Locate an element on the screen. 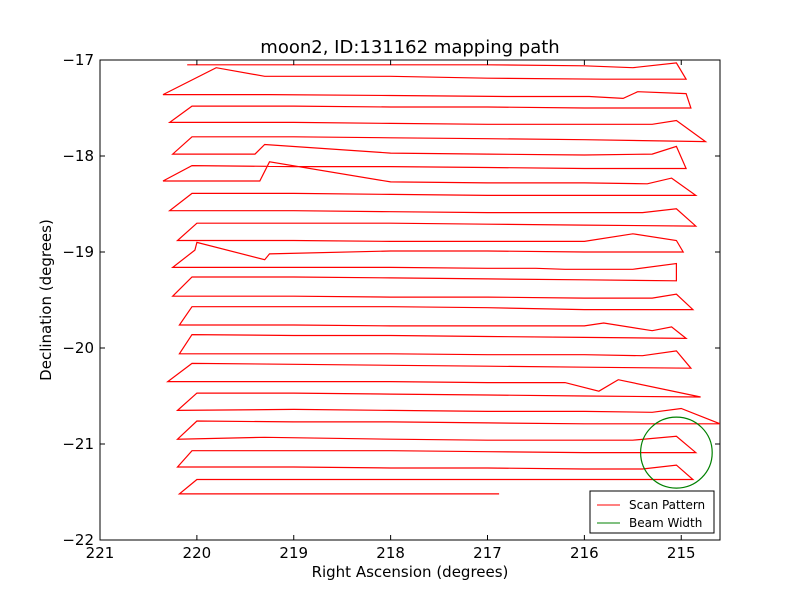 The image size is (800, 600). y-tick-label: −17 is located at coordinates (78, 60).